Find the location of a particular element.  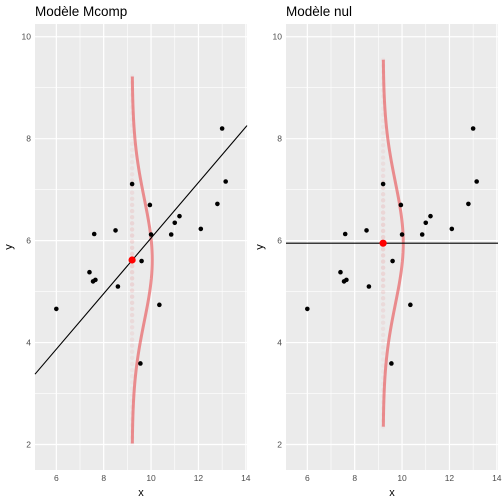

x-axis-title-left: x is located at coordinates (141, 493).